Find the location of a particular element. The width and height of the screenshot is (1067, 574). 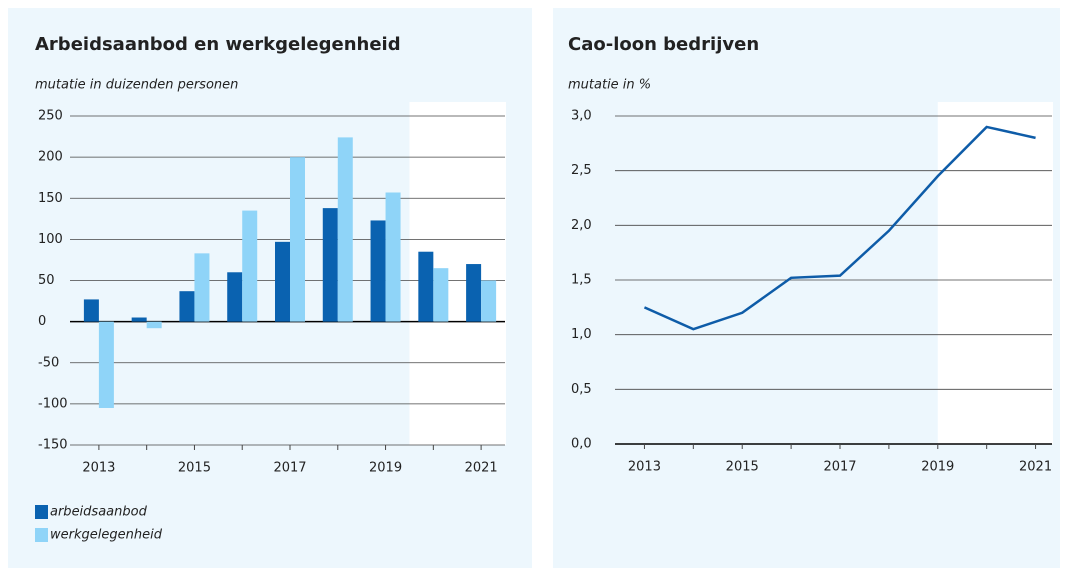

chart-title: Cao-loon bedrijven is located at coordinates (663, 44).